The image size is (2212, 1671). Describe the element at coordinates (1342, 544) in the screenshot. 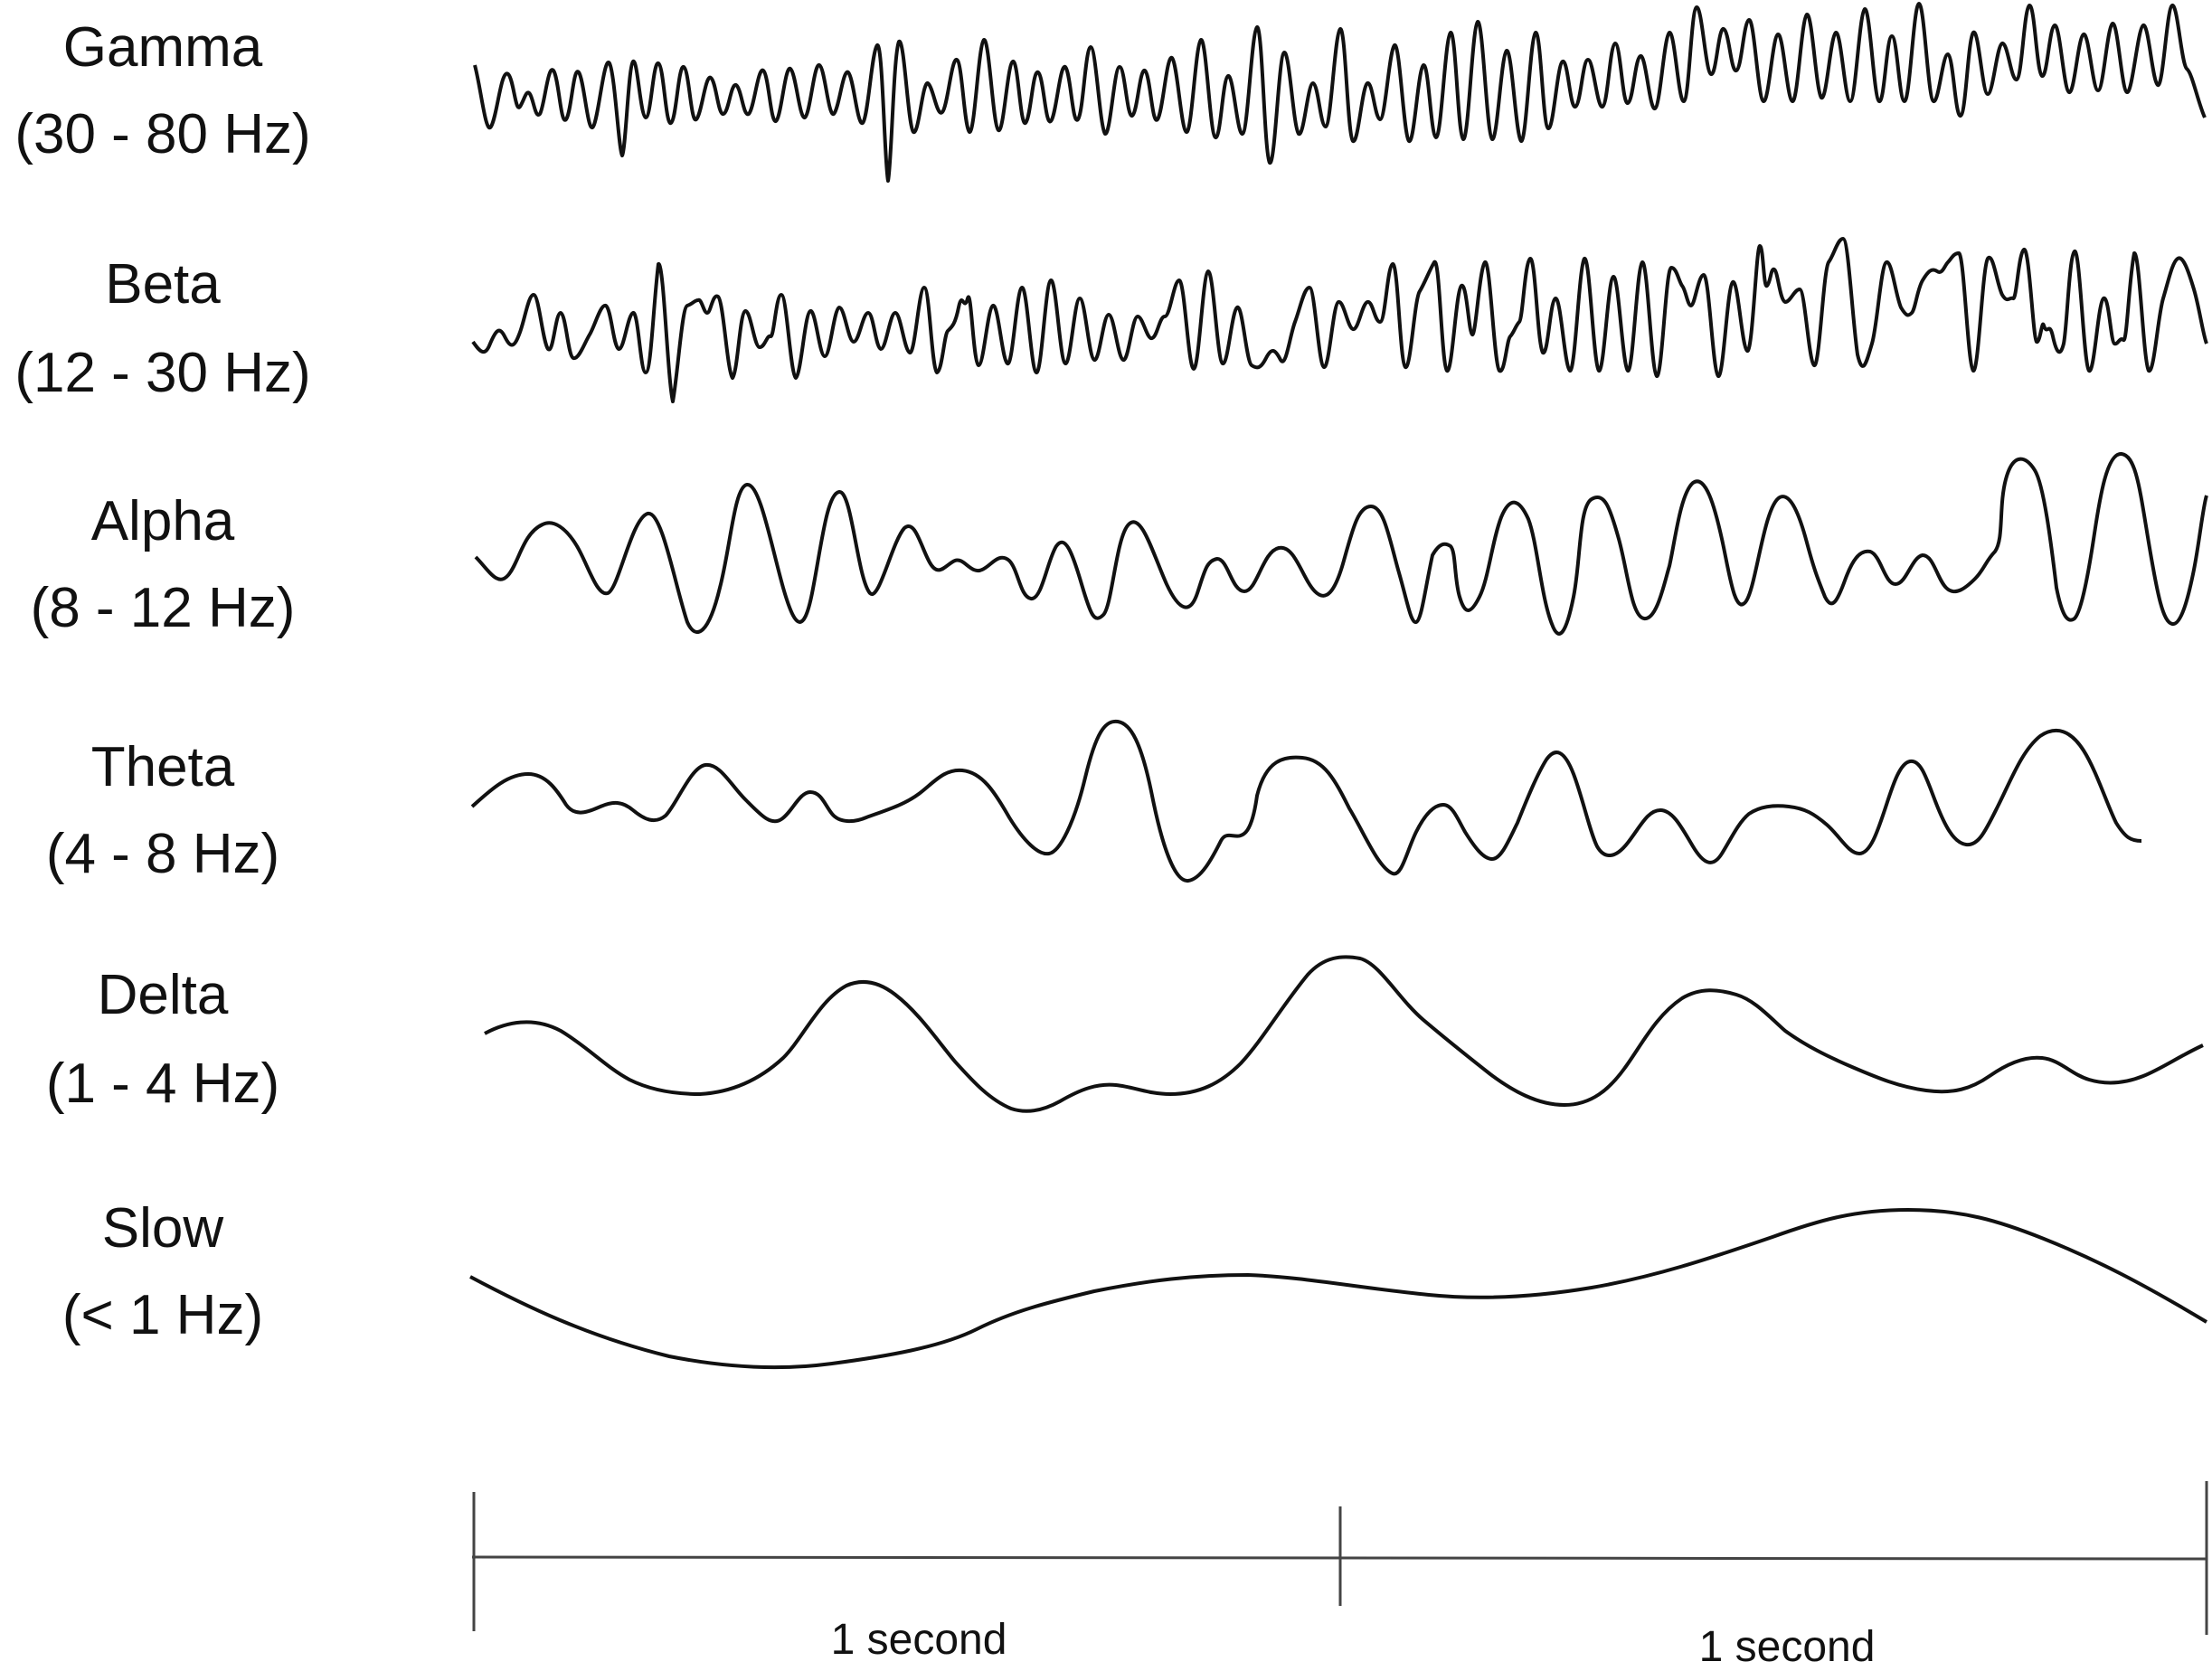

I see `alpha-waveform` at that location.